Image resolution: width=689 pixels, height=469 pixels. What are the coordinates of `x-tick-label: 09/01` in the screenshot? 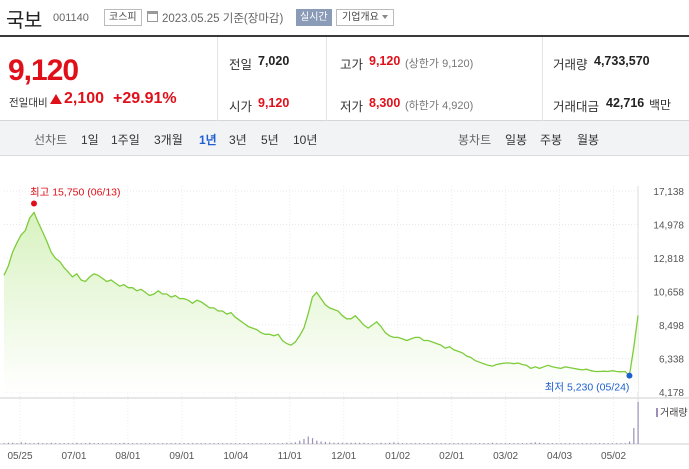 It's located at (181, 456).